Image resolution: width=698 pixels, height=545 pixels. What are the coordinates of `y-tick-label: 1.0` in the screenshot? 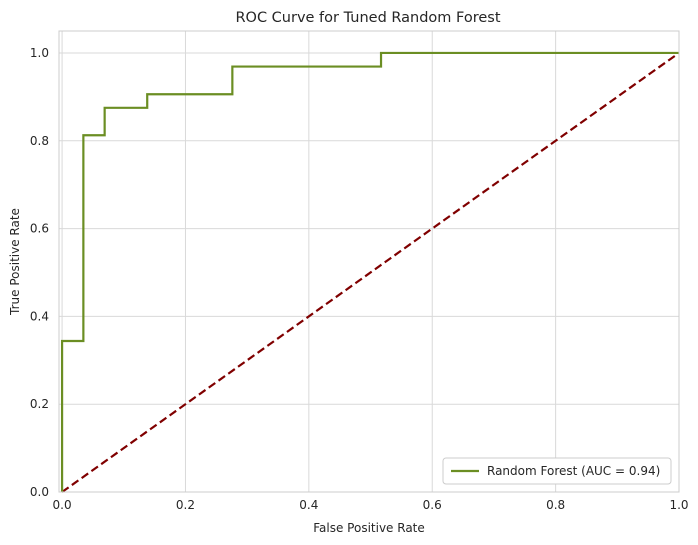 It's located at (39, 53).